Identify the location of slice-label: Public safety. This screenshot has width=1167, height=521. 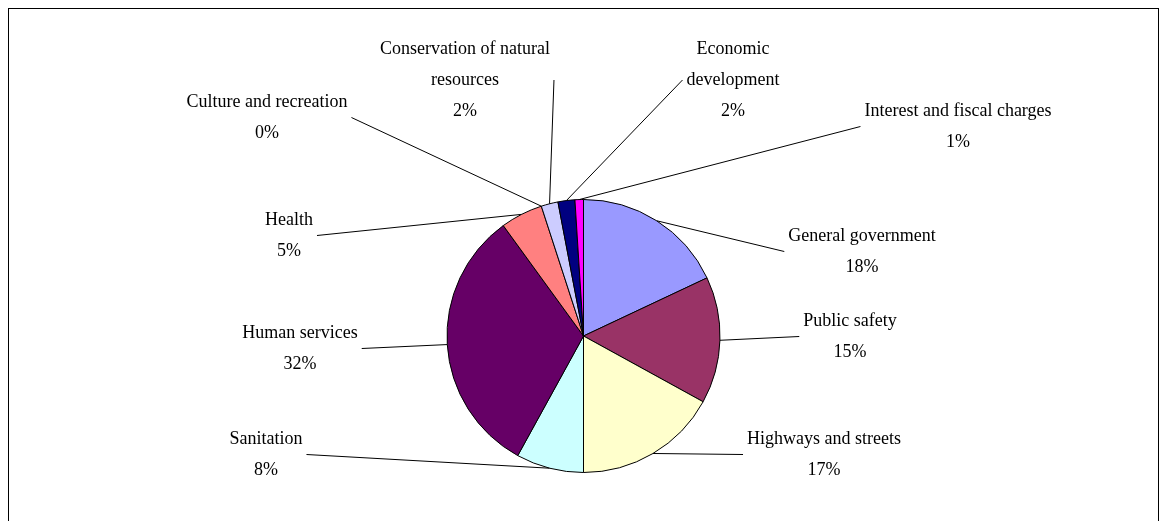
(850, 319).